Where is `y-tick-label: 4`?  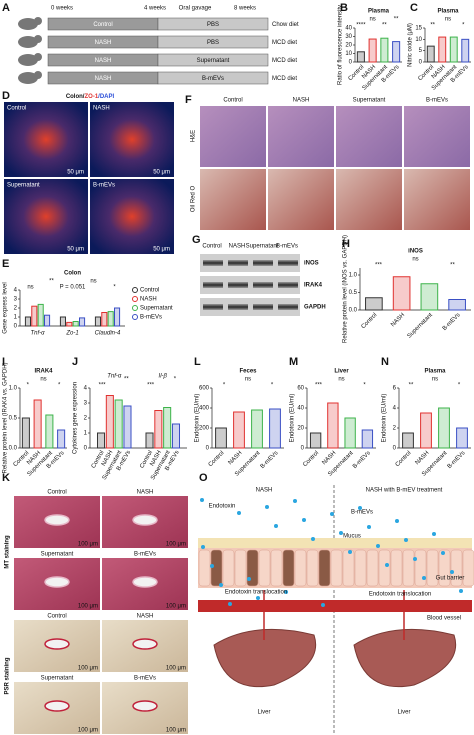
y-tick-label: 4 is located at coordinates (16, 291).